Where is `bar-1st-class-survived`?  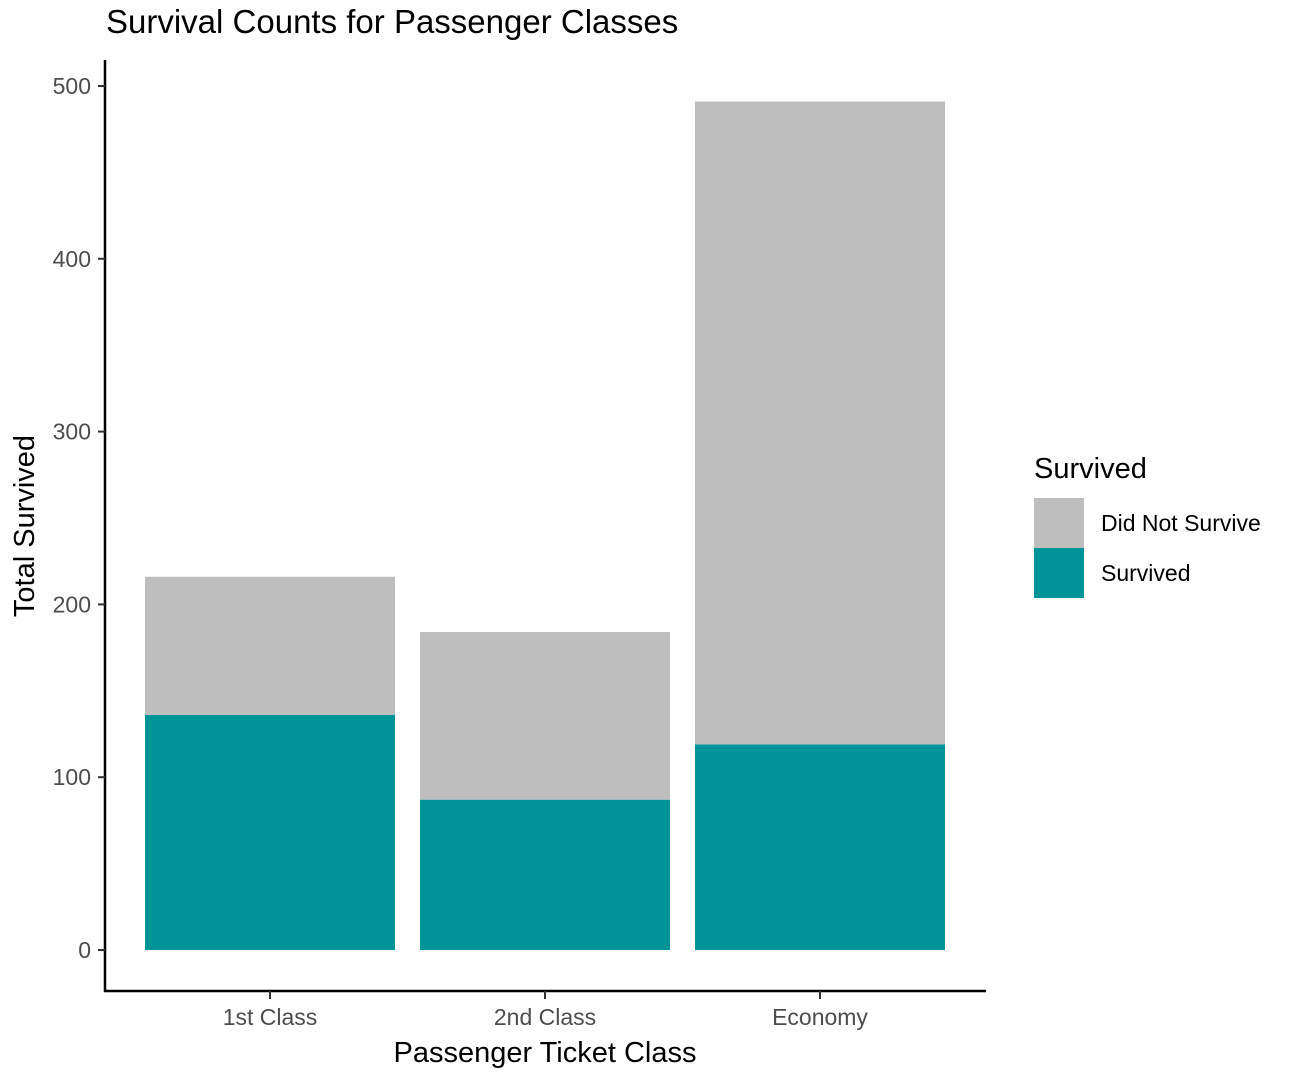
bar-1st-class-survived is located at coordinates (270, 832).